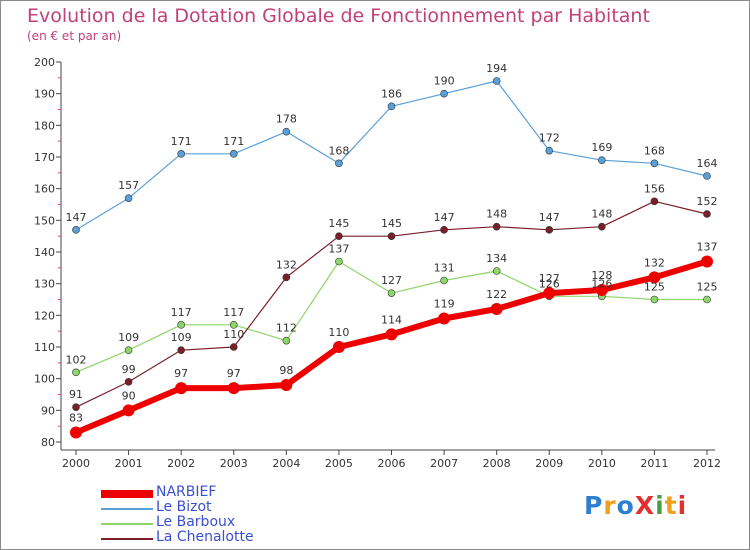  I want to click on data-label-le-barboux: 102, so click(76, 359).